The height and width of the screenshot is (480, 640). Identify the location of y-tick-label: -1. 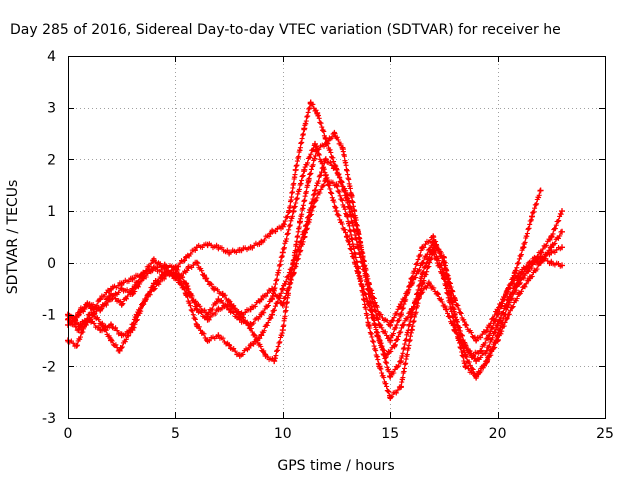
(49, 316).